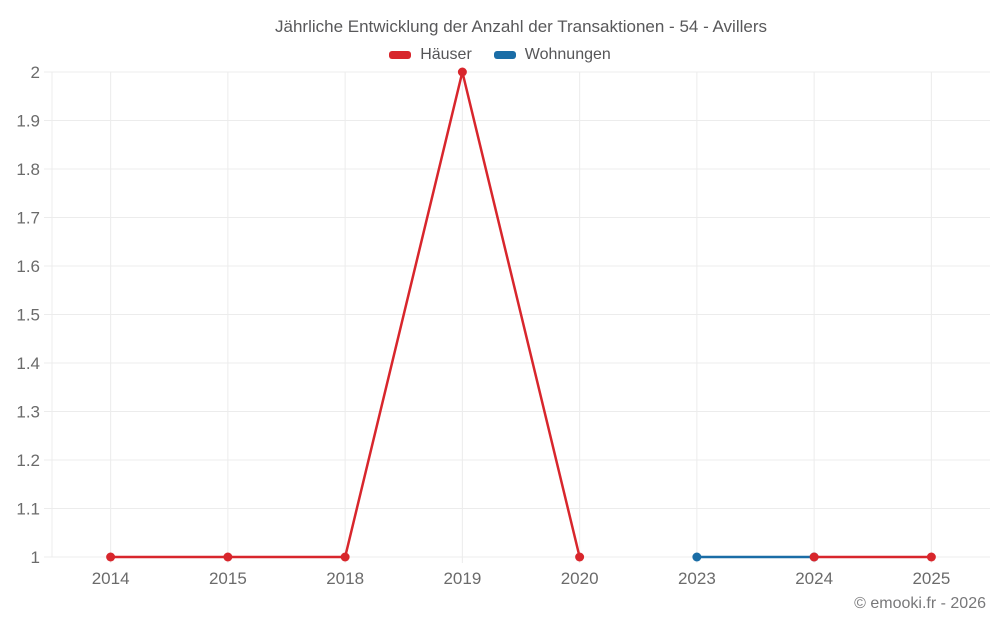 This screenshot has height=625, width=1000. What do you see at coordinates (567, 54) in the screenshot?
I see `legend-label-wohnungen: Wohnungen` at bounding box center [567, 54].